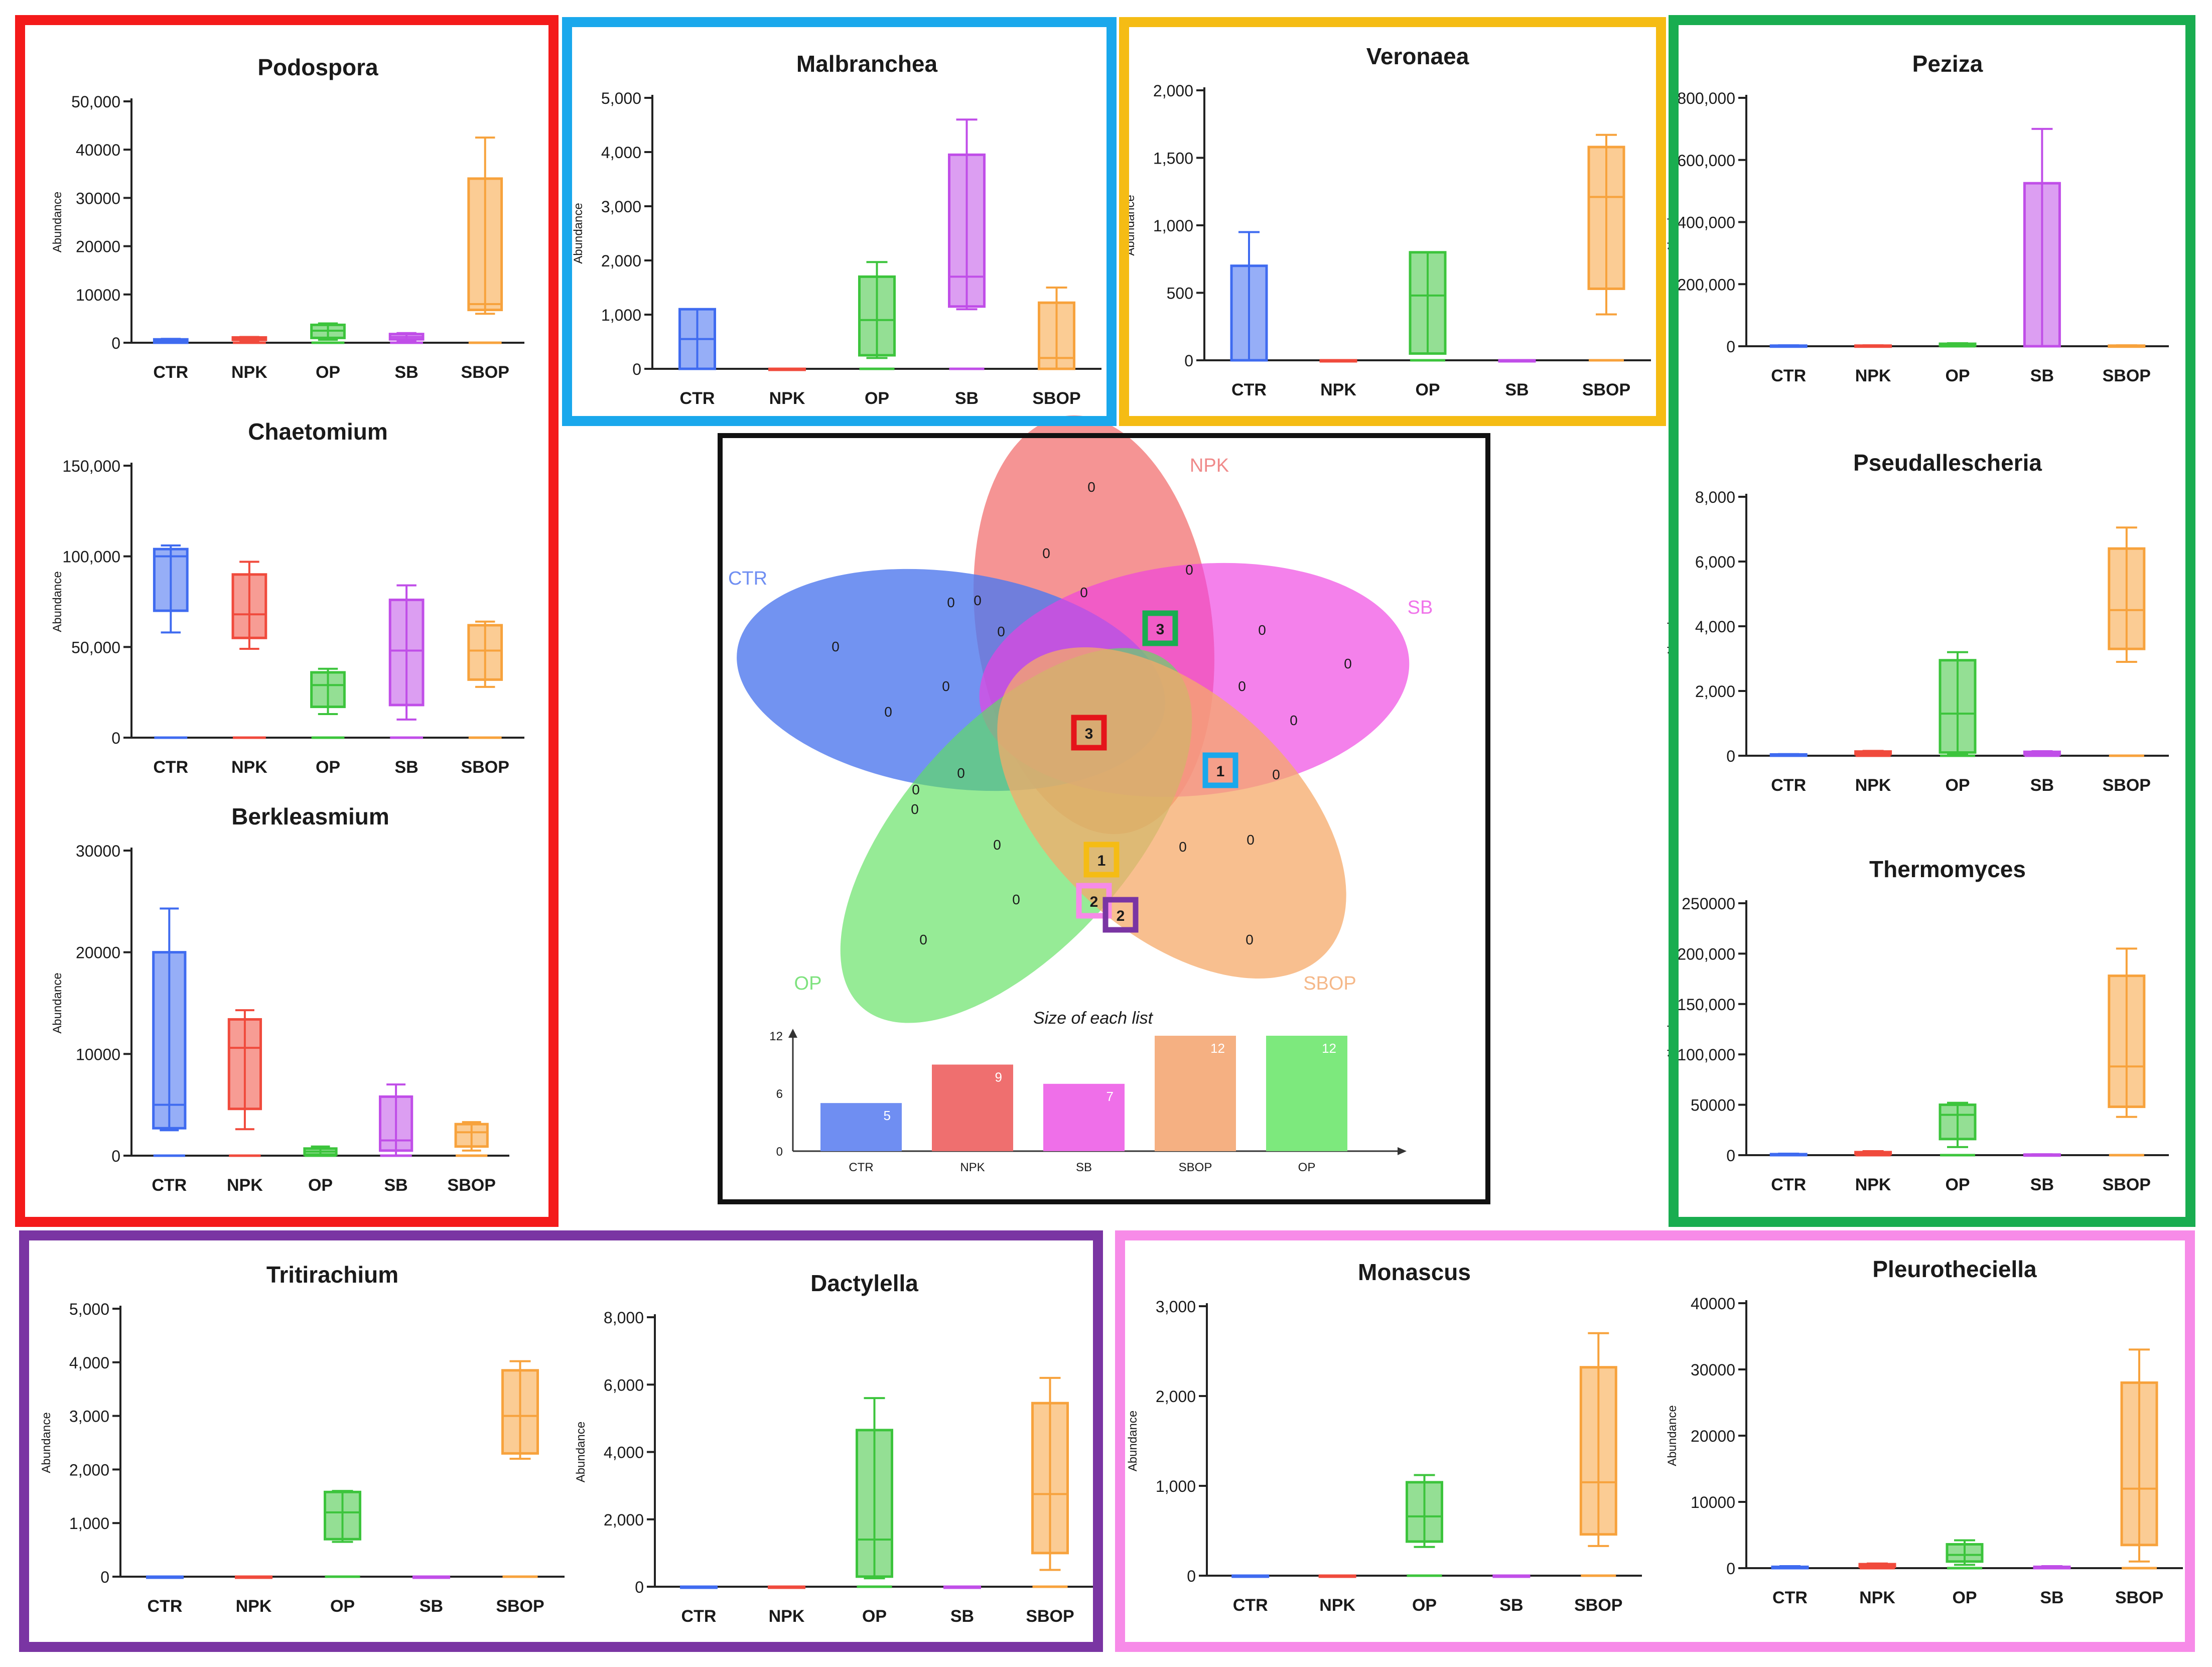 The width and height of the screenshot is (2212, 1667). Describe the element at coordinates (1084, 1117) in the screenshot. I see `bar-sb` at that location.